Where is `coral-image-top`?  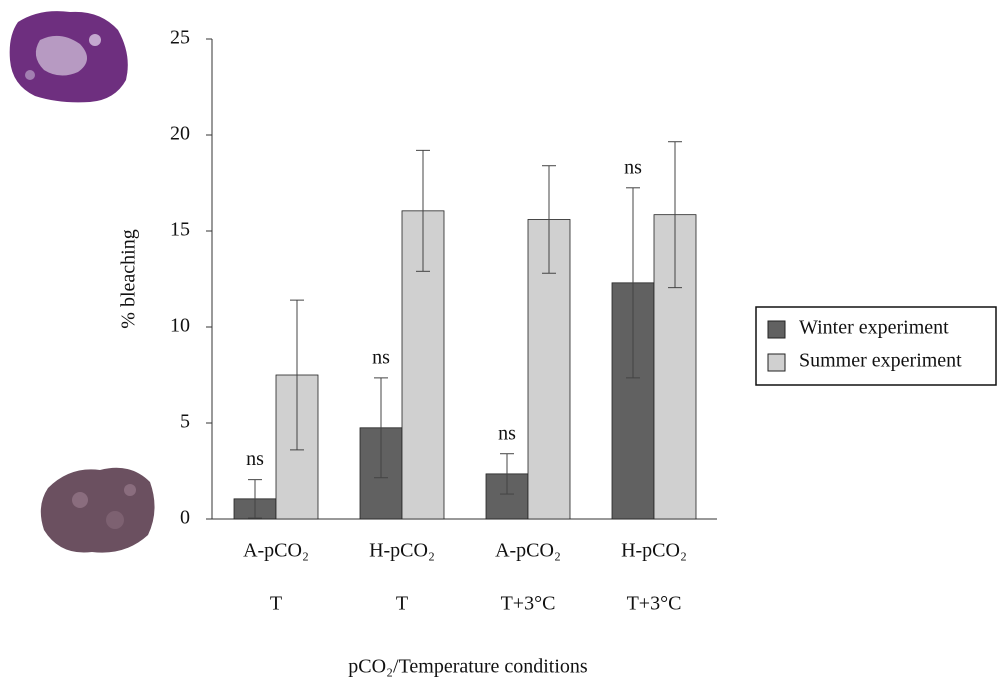 coral-image-top is located at coordinates (68, 57).